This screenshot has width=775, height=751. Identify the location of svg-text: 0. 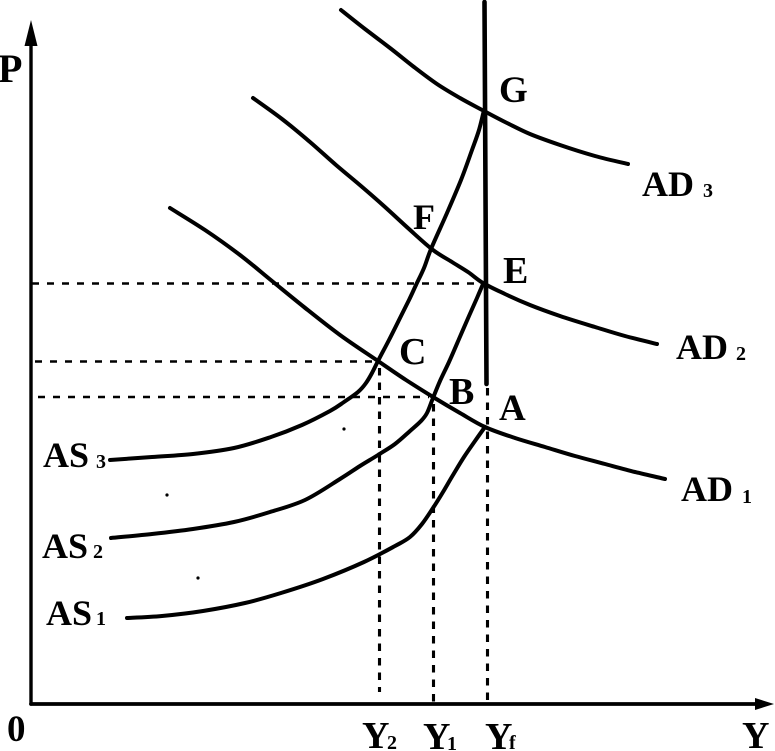
(16, 729).